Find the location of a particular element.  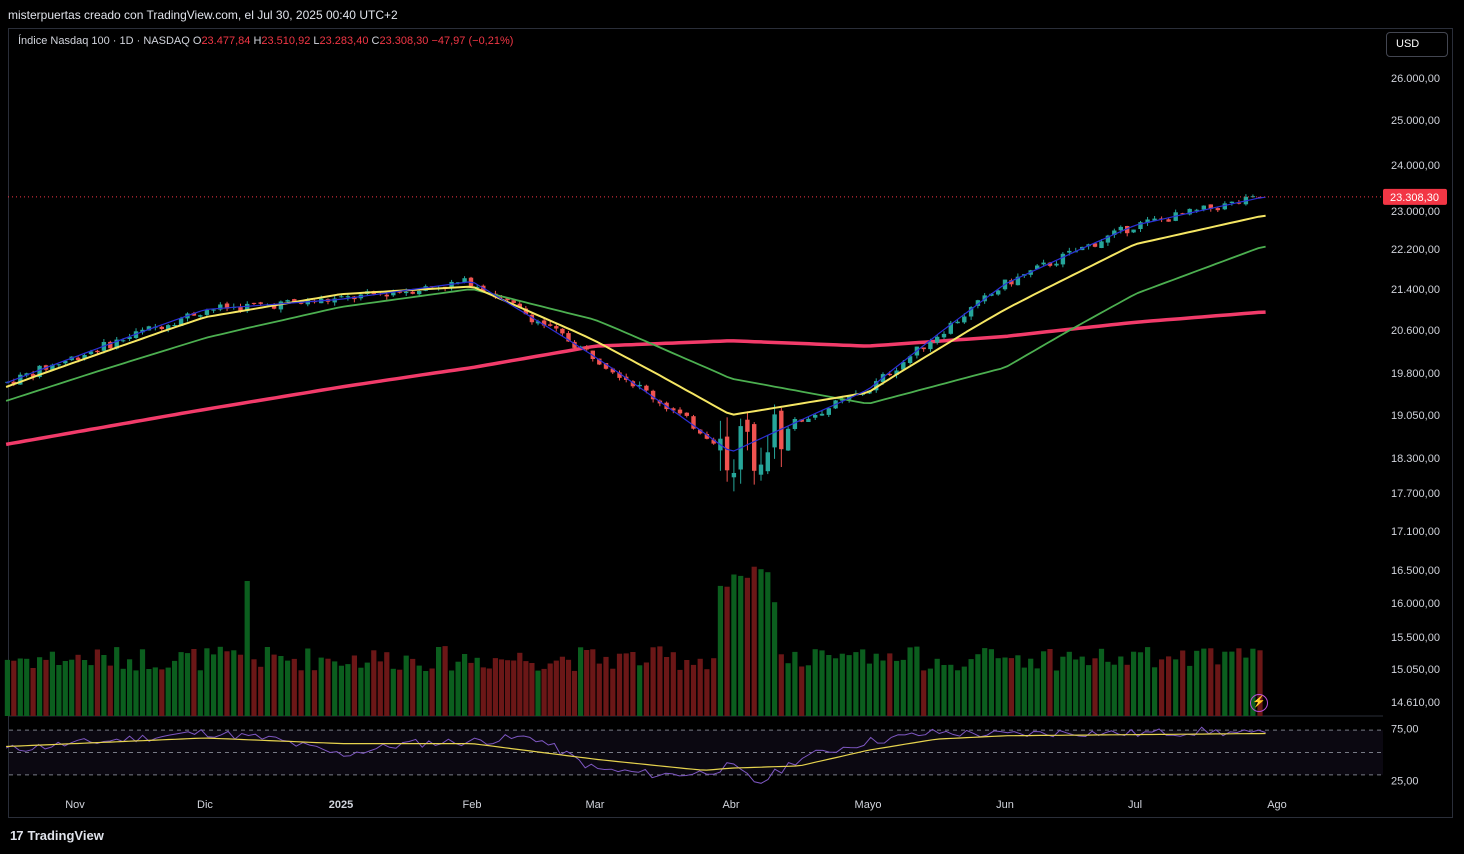

symbol-title: Índice Nasdaq 100 · 1D · NASDAQ is located at coordinates (104, 41).